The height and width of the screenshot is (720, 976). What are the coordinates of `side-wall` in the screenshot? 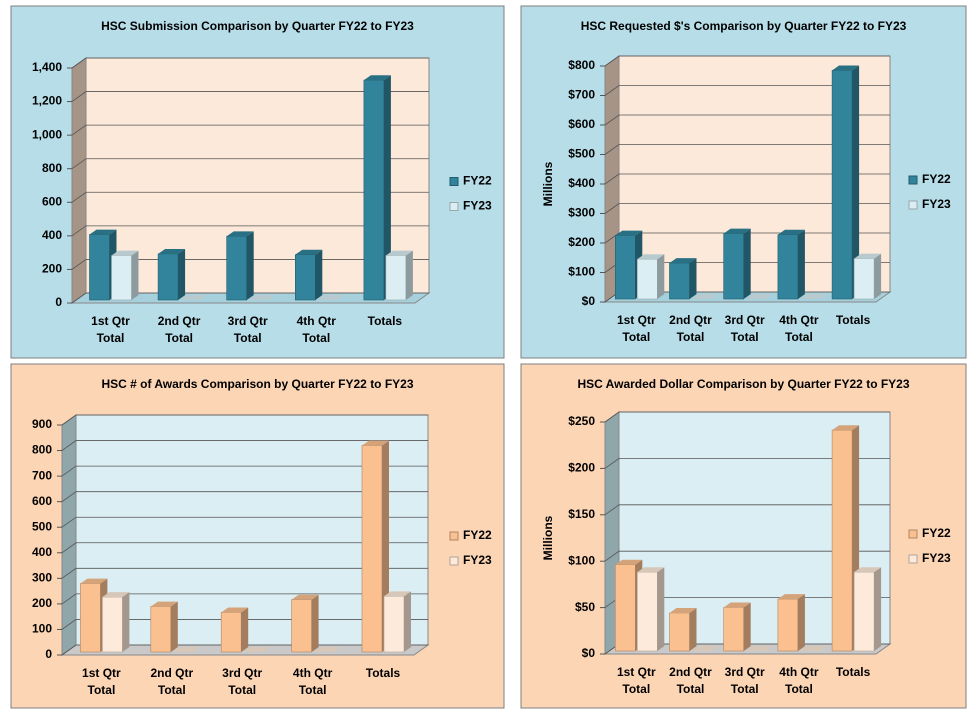 It's located at (69, 535).